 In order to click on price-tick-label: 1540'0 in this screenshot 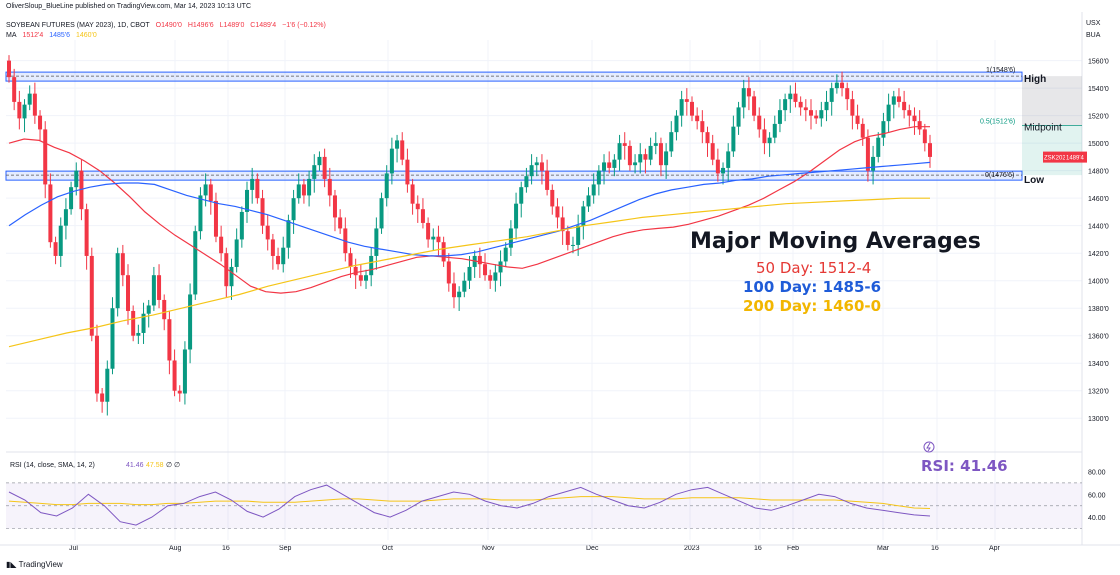, I will do `click(1098, 89)`.